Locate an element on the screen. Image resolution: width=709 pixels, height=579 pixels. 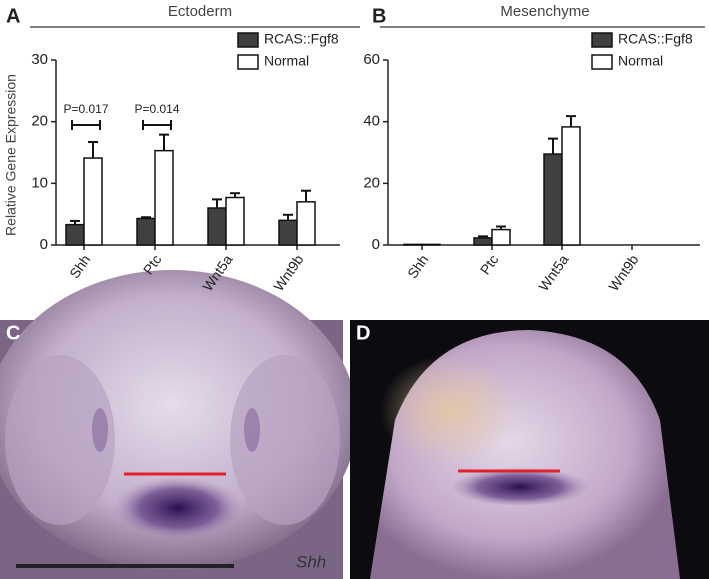
panel-label: D is located at coordinates (363, 333).